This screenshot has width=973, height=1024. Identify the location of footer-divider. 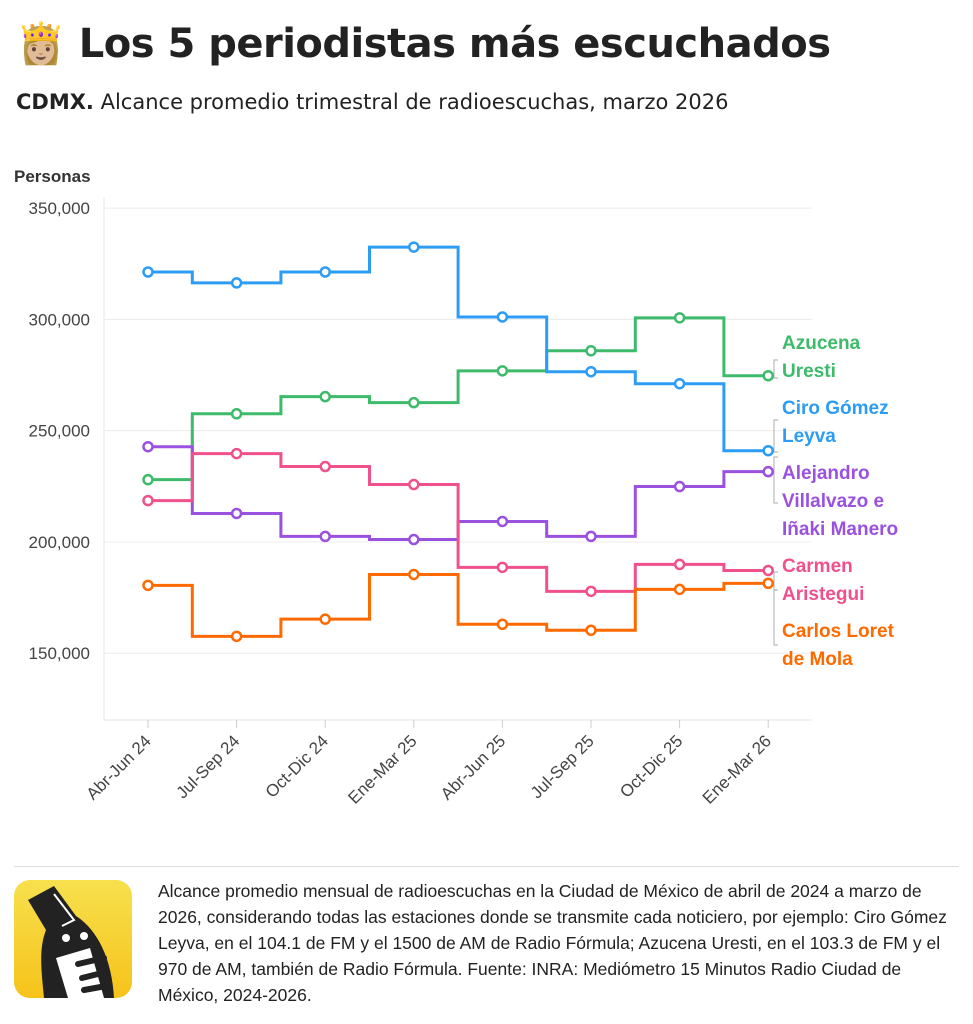
(486, 866).